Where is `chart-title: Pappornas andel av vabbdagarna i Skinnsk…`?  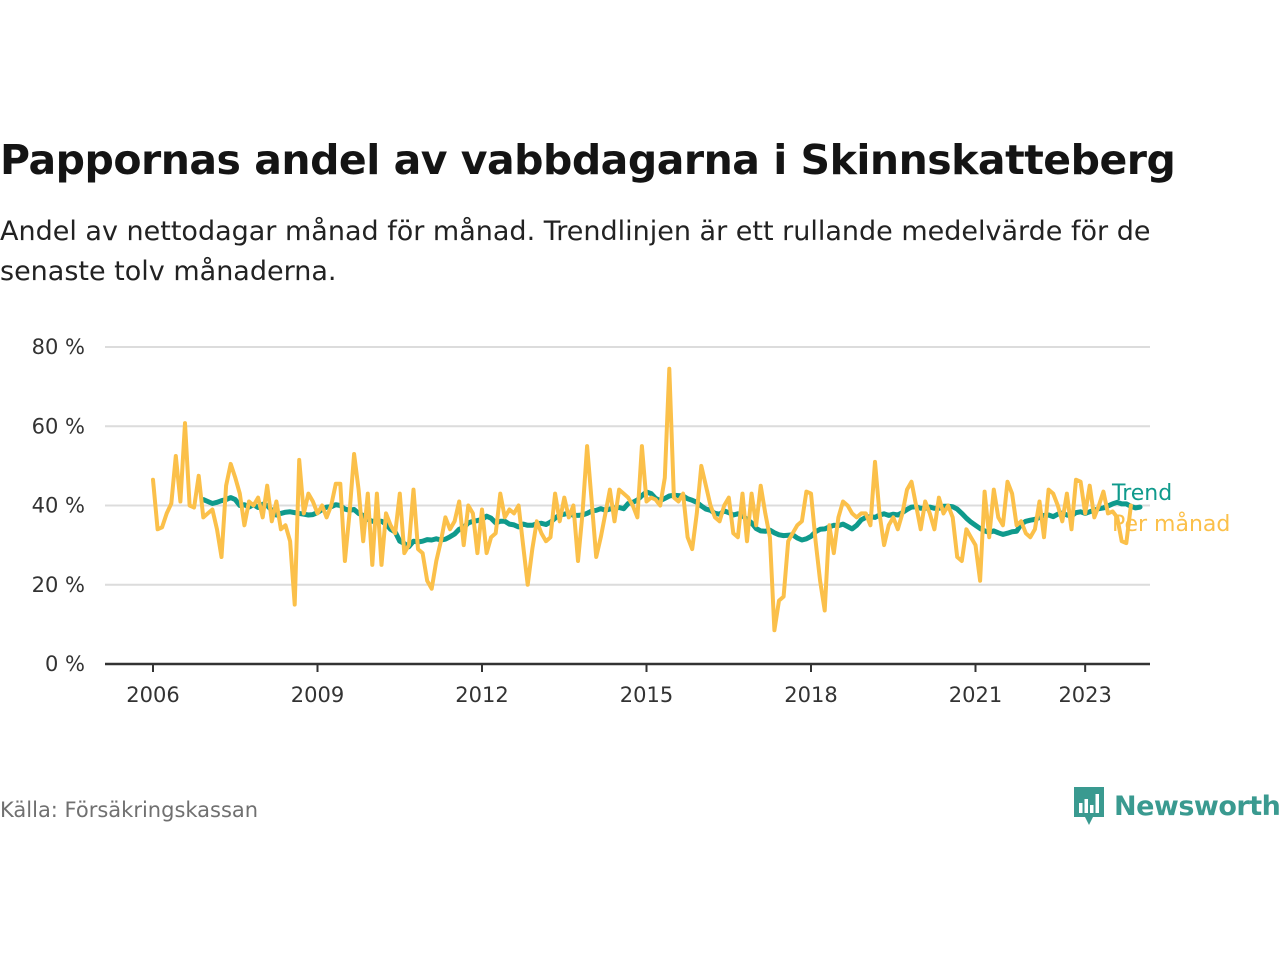
chart-title: Pappornas andel av vabbdagarna i Skinnsk… is located at coordinates (588, 160).